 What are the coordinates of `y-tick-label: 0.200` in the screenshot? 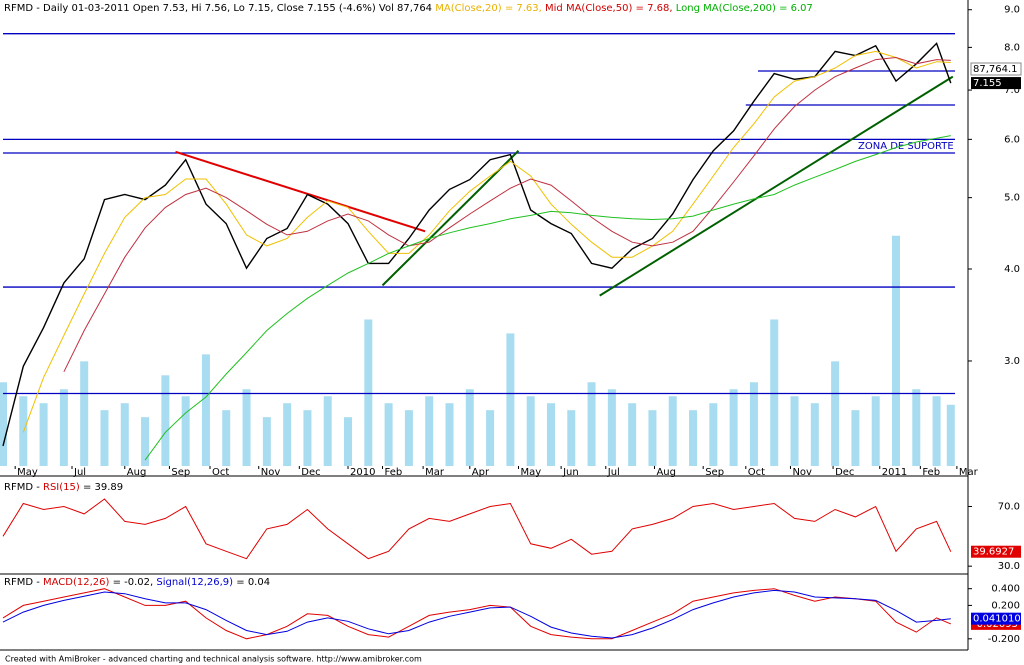 It's located at (1005, 605).